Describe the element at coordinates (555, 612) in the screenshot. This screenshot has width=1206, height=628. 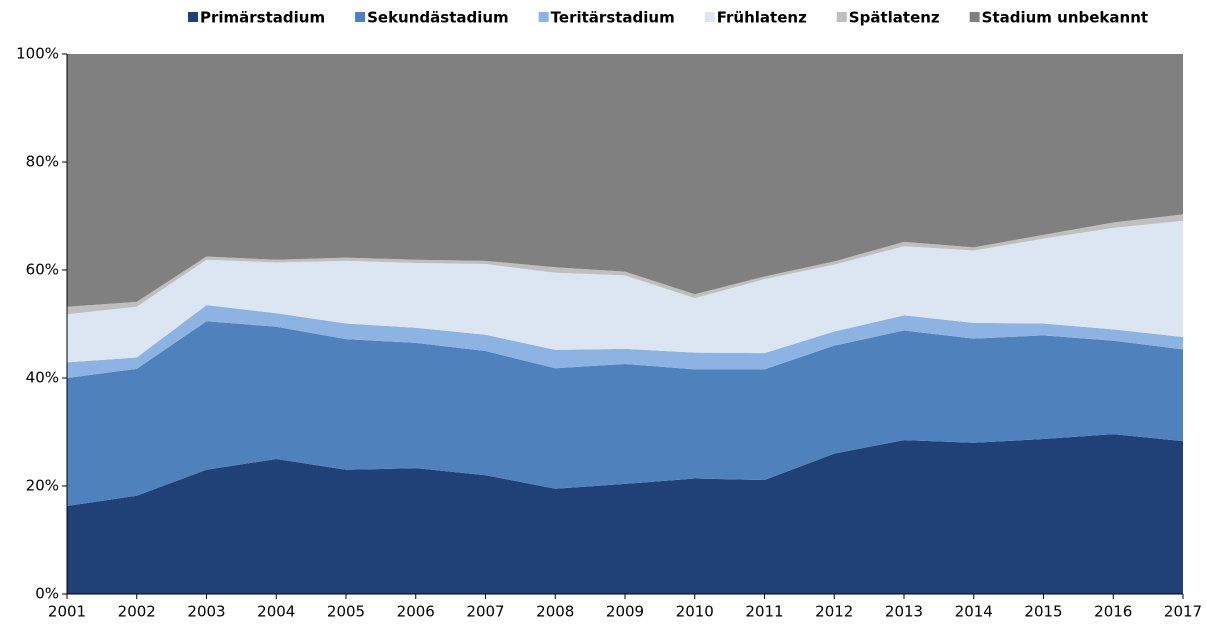
I see `x-tick-label: 2008` at that location.